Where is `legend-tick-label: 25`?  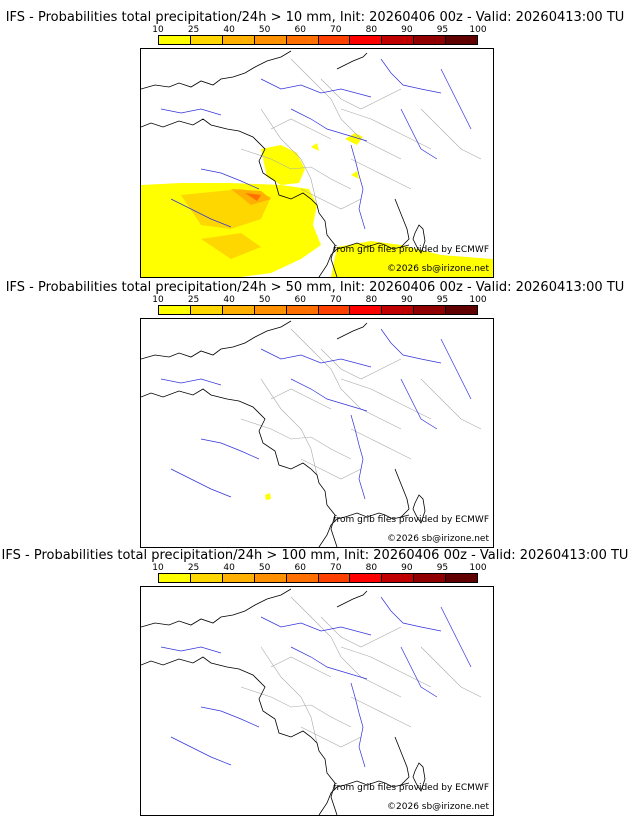
legend-tick-label: 25 is located at coordinates (193, 300).